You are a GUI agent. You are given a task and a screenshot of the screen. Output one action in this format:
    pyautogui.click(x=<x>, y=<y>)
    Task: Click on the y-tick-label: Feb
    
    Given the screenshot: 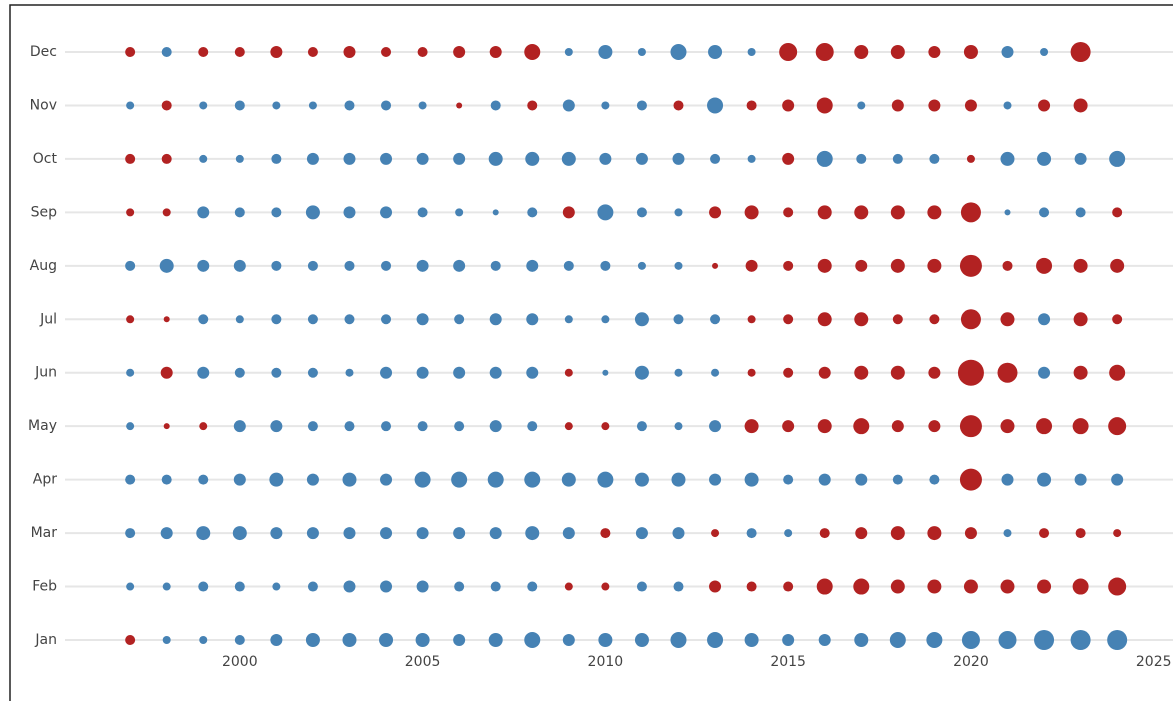 What is the action you would take?
    pyautogui.click(x=44, y=587)
    